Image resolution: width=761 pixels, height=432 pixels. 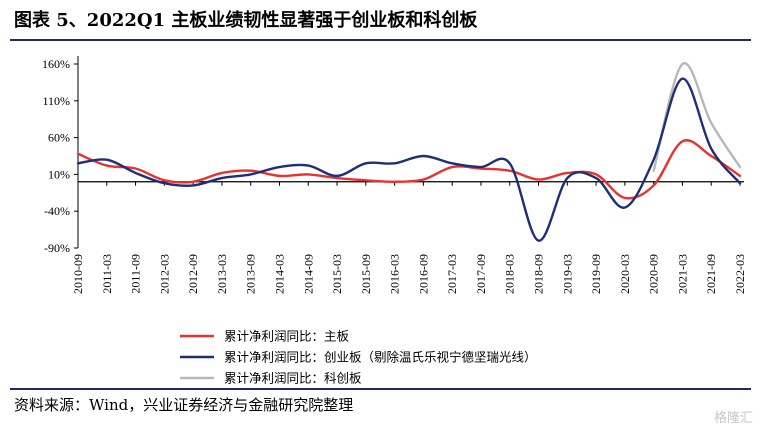 What do you see at coordinates (279, 274) in the screenshot?
I see `x-tick-label: 2014-03` at bounding box center [279, 274].